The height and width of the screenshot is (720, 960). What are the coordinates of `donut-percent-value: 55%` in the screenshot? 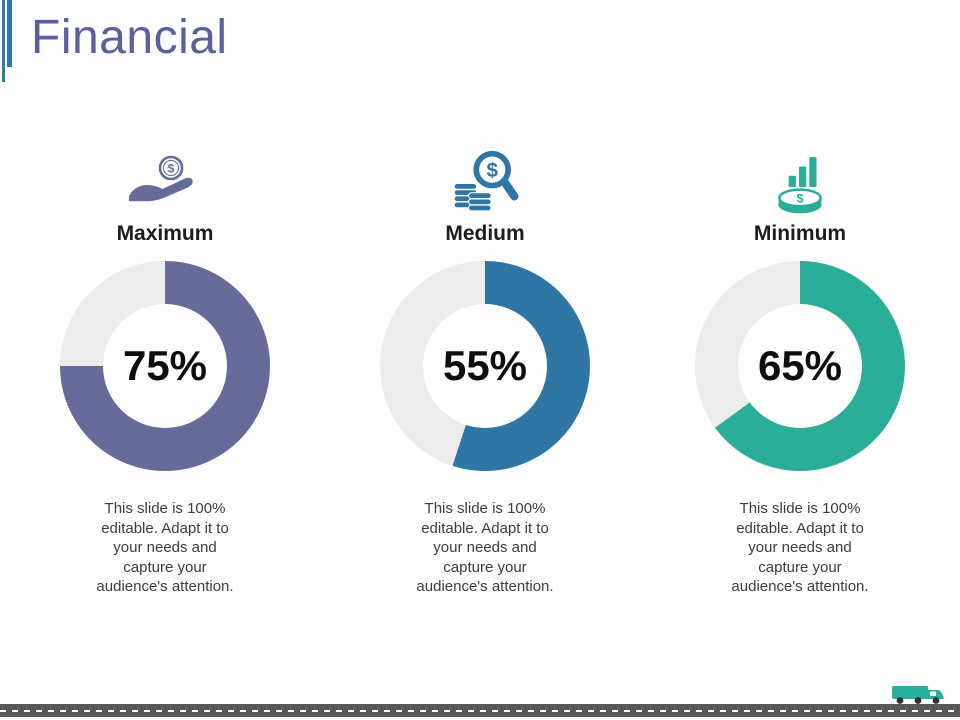 It's located at (485, 365).